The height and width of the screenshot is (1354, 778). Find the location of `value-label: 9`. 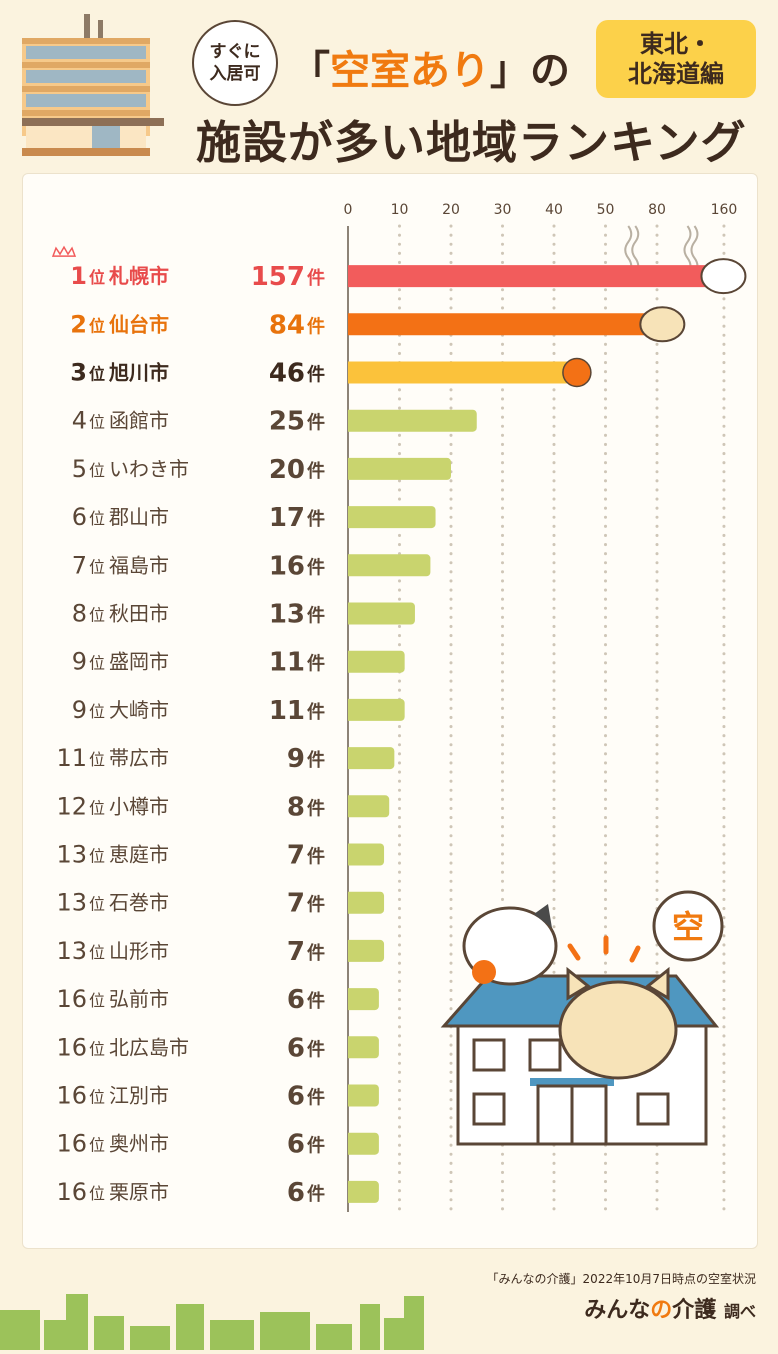

value-label: 9 is located at coordinates (296, 759).